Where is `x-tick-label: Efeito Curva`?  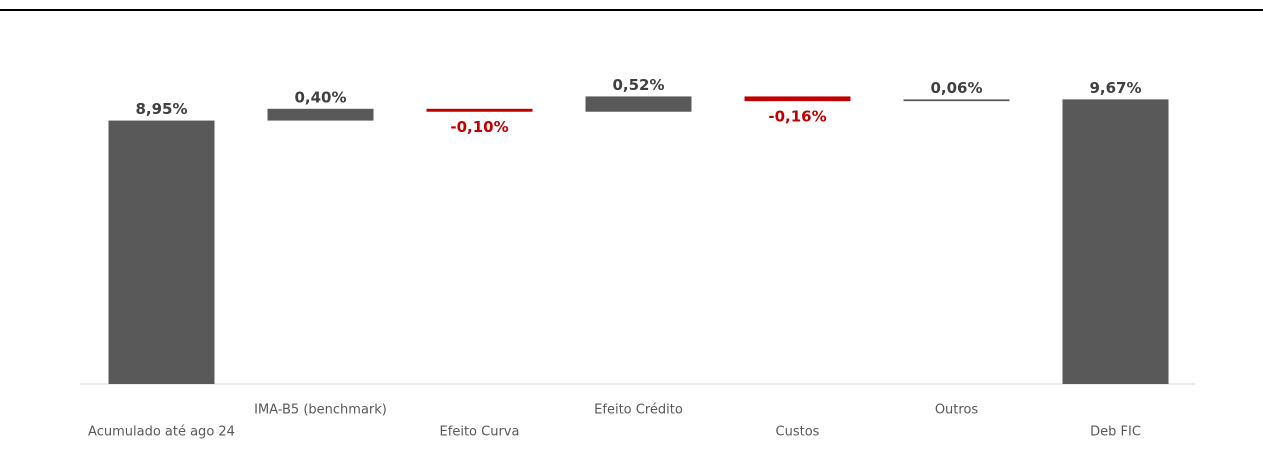 x-tick-label: Efeito Curva is located at coordinates (480, 432).